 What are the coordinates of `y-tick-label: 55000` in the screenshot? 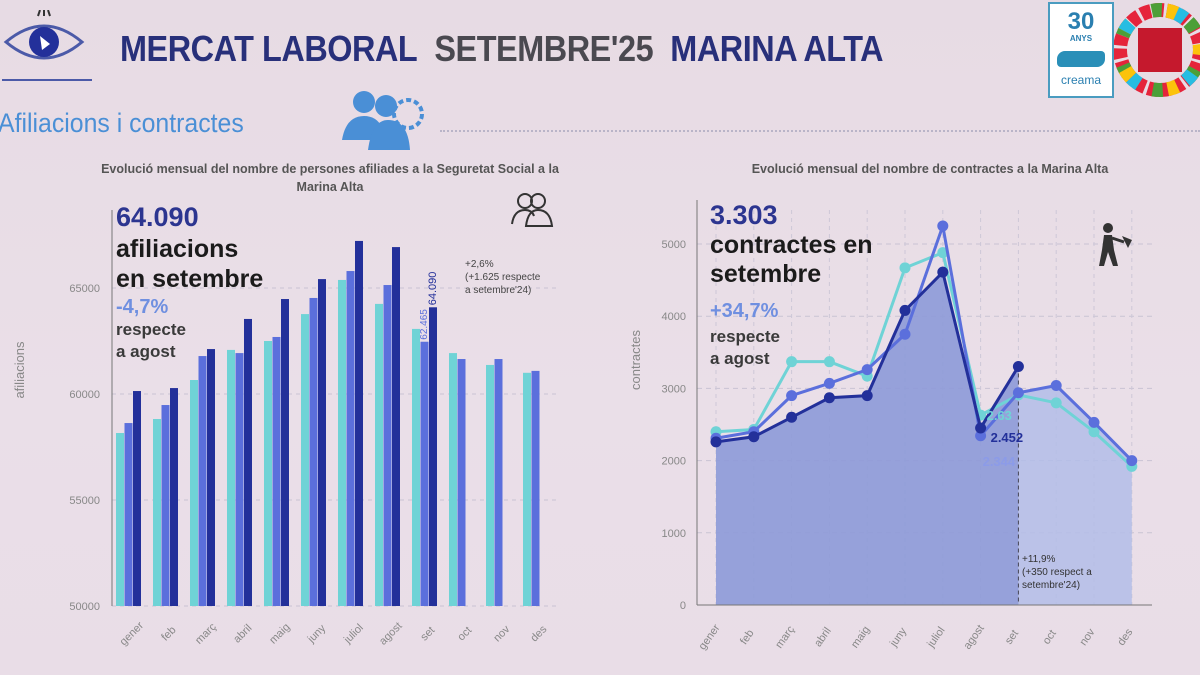 It's located at (84, 501).